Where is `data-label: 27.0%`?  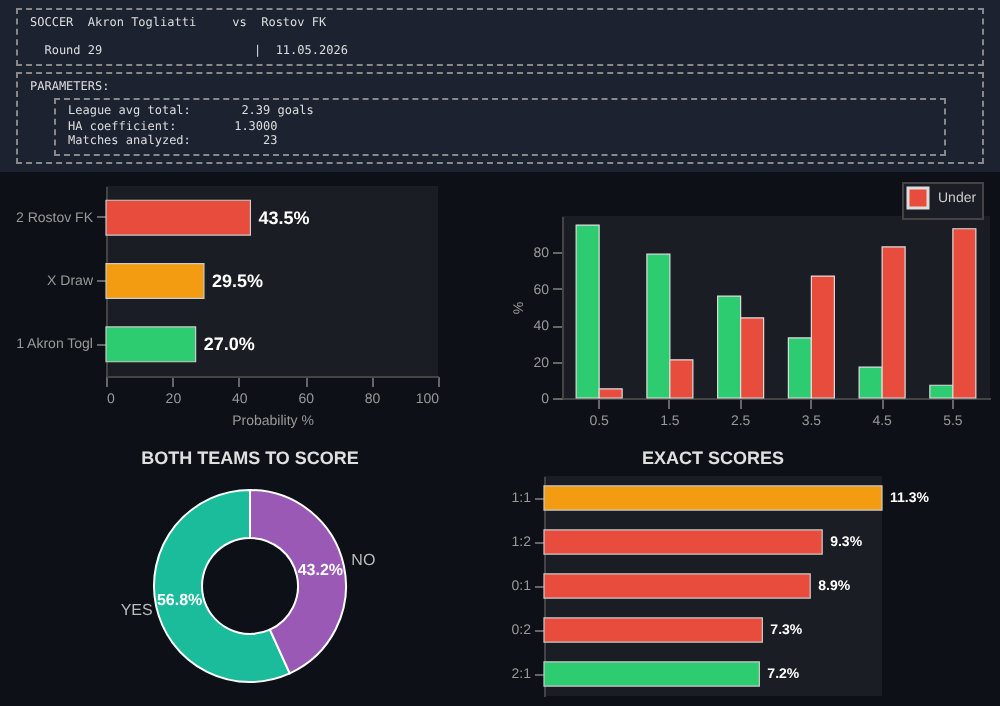 data-label: 27.0% is located at coordinates (229, 344).